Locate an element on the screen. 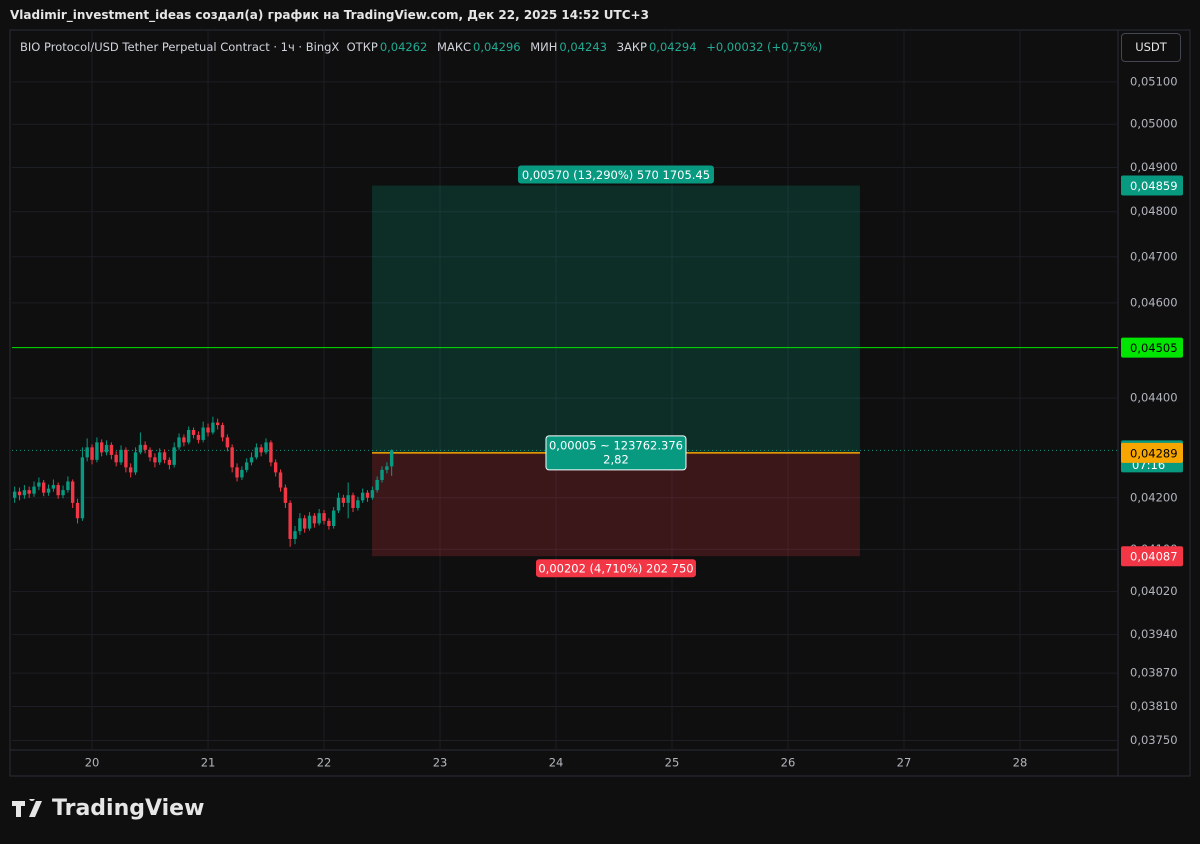 The image size is (1200, 844). close-value: 0,04294 is located at coordinates (672, 47).